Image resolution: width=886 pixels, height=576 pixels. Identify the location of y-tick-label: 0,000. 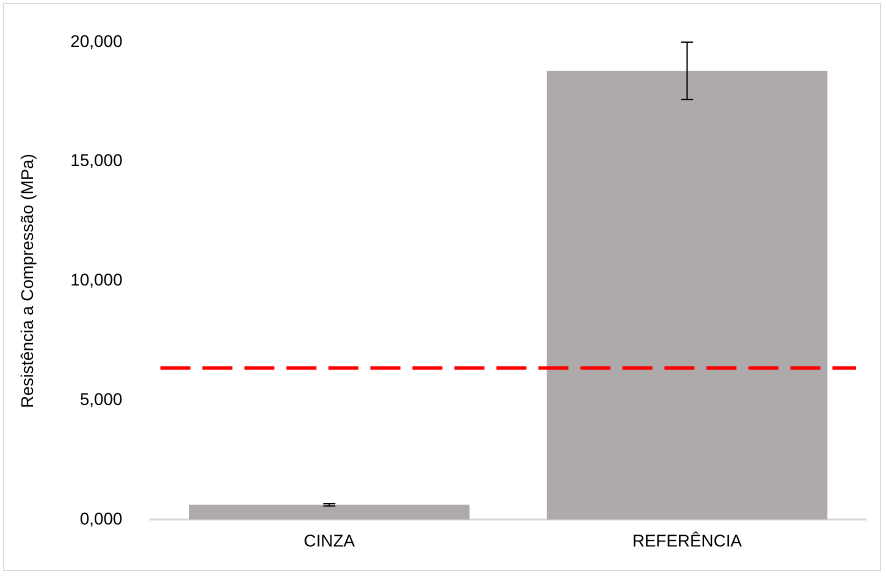
(101, 518).